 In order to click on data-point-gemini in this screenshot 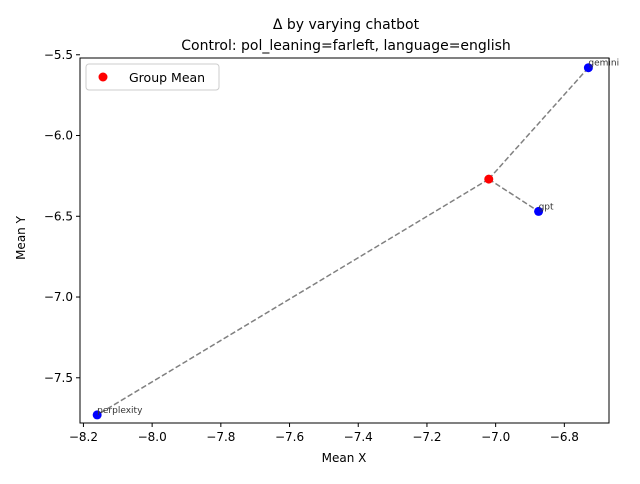, I will do `click(588, 68)`.